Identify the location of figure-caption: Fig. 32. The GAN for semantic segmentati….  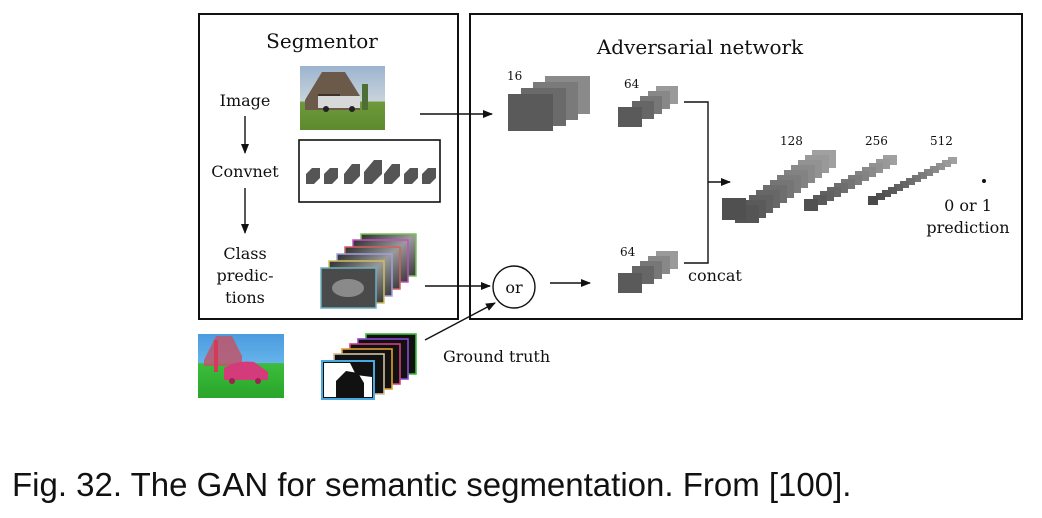
(432, 484).